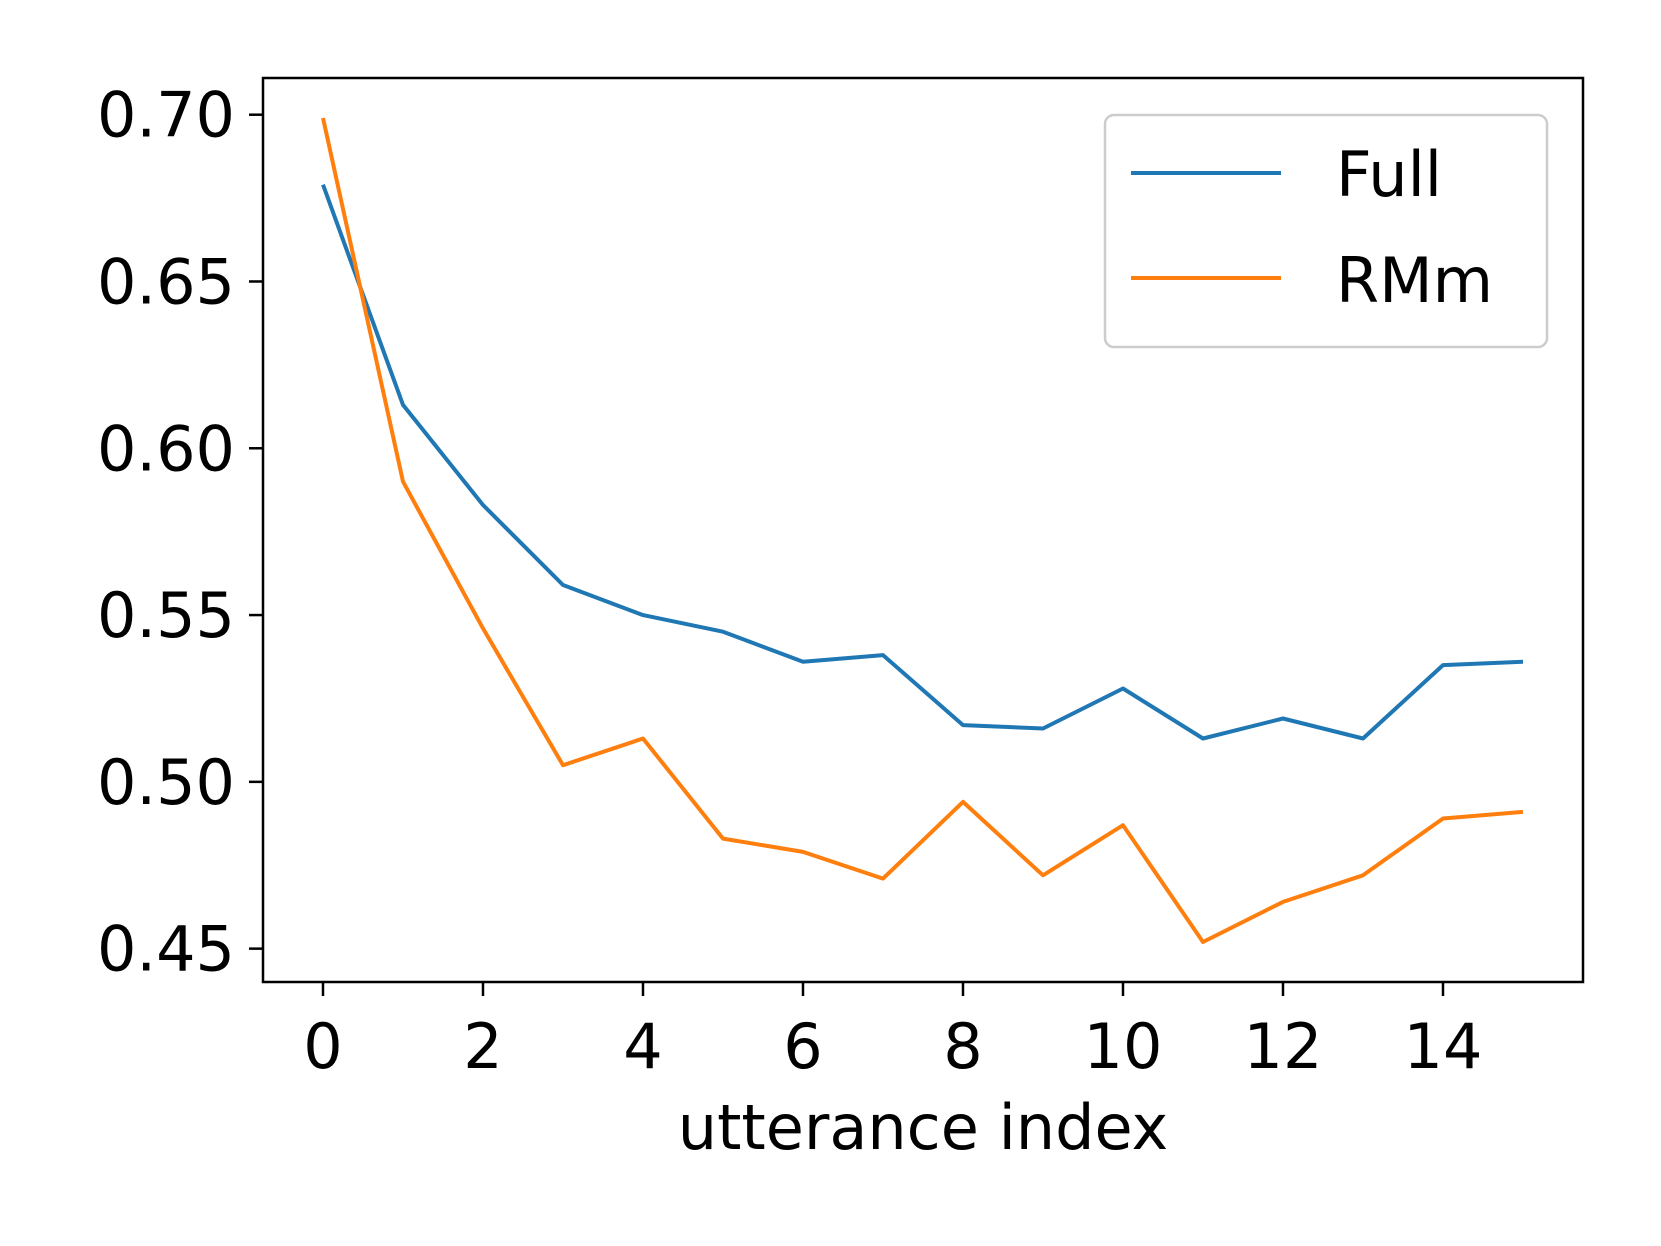  I want to click on legend-label-full: Full, so click(1389, 174).